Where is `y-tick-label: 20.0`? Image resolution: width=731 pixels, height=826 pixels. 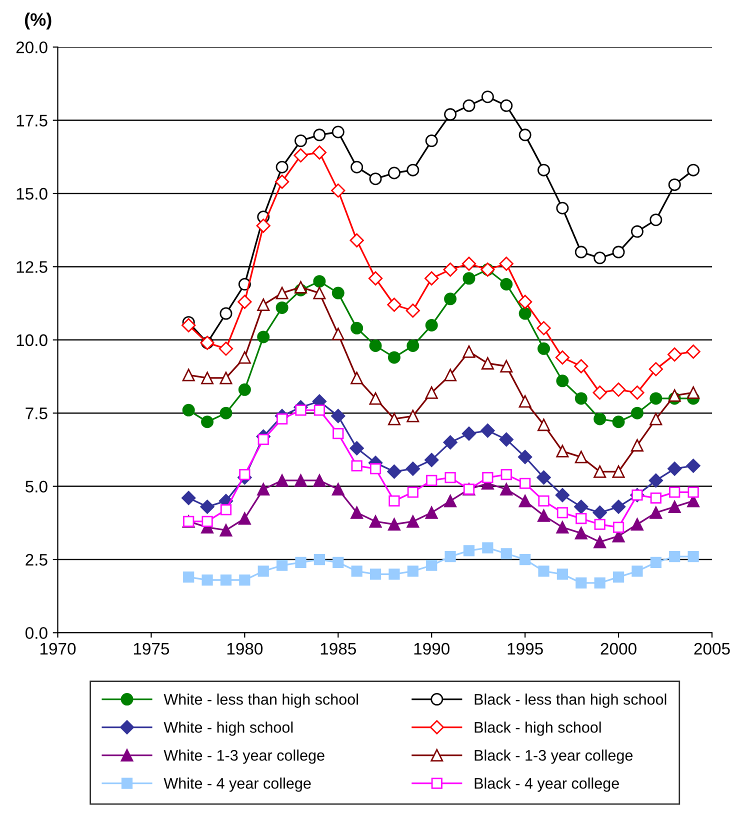 y-tick-label: 20.0 is located at coordinates (32, 47).